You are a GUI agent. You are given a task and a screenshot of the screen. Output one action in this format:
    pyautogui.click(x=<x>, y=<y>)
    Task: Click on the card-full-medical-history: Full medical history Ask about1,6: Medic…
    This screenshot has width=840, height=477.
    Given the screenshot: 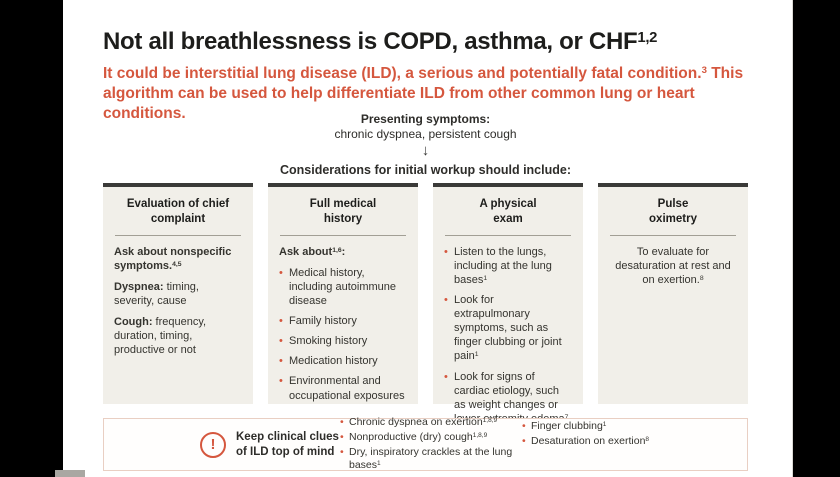 What is the action you would take?
    pyautogui.click(x=343, y=293)
    